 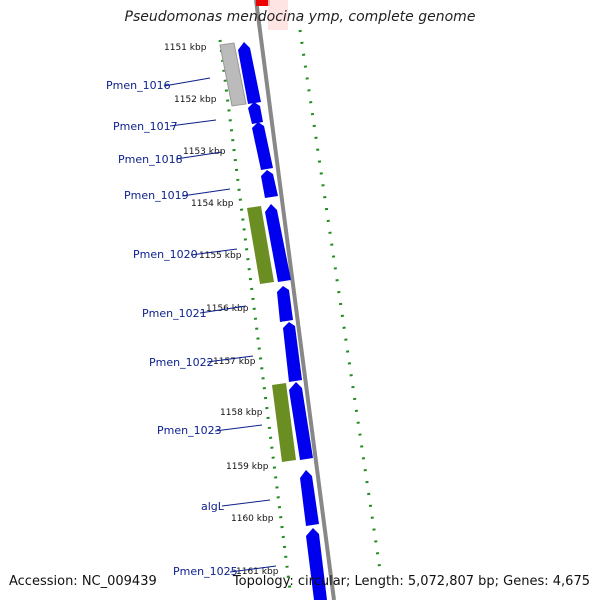 What do you see at coordinates (181, 362) in the screenshot?
I see `gene-label-1022: Pmen_1022` at bounding box center [181, 362].